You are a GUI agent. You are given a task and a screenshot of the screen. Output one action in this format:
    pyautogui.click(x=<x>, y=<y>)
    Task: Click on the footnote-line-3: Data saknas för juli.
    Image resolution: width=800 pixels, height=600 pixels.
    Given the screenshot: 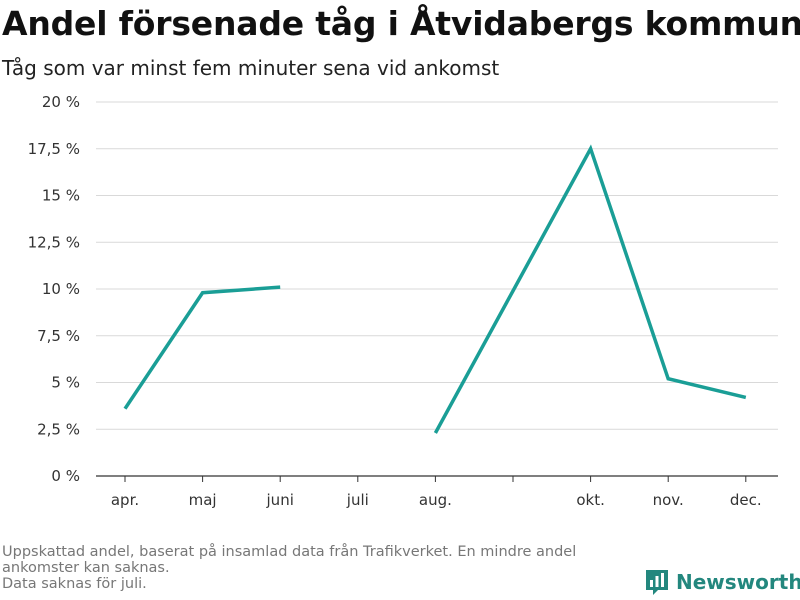 What is the action you would take?
    pyautogui.click(x=74, y=584)
    